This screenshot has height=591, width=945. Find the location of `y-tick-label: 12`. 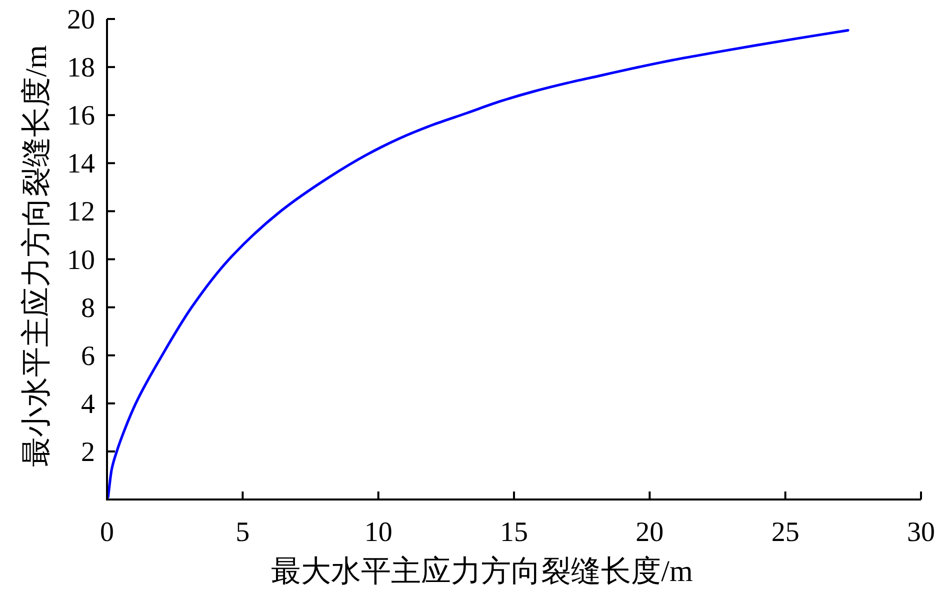

y-tick-label: 12 is located at coordinates (81, 212).